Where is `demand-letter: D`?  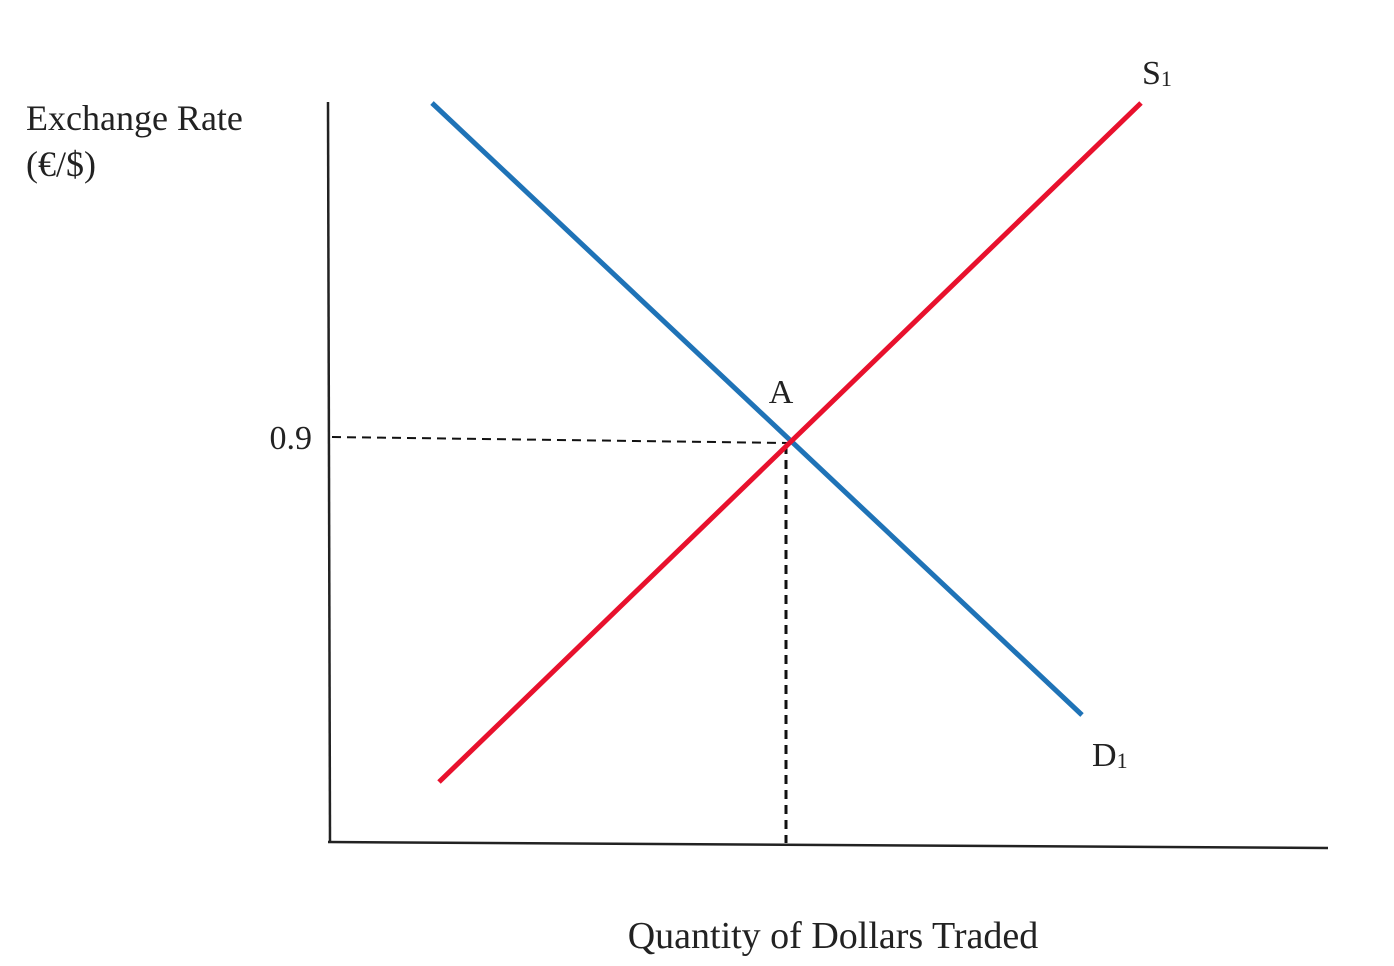
demand-letter: D is located at coordinates (1104, 755).